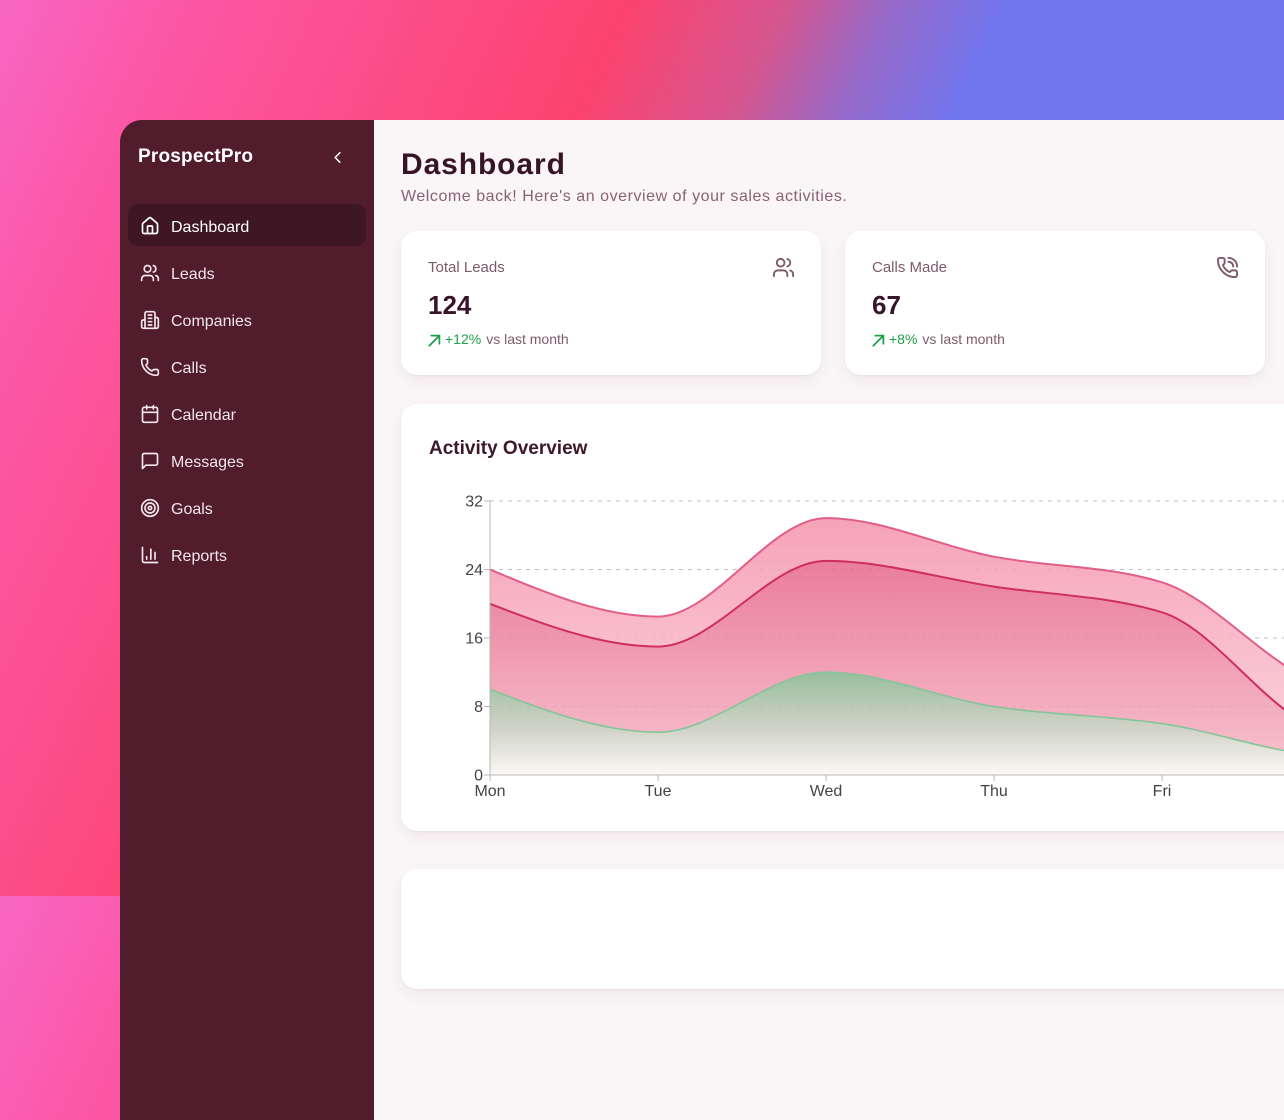 This screenshot has height=1120, width=1284. Describe the element at coordinates (658, 791) in the screenshot. I see `svg-text: Tue` at that location.